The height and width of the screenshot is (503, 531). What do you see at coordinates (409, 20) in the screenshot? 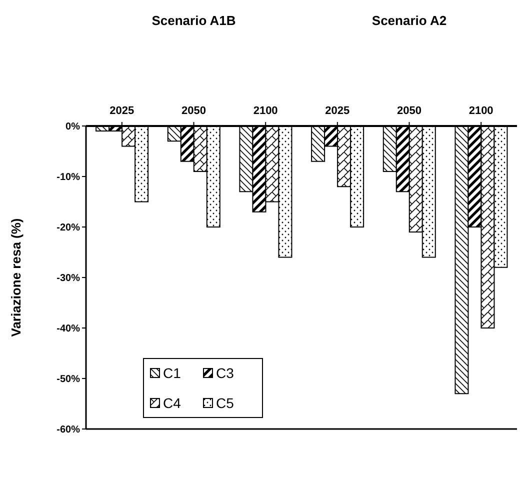
I see `text: Scenario A2` at bounding box center [409, 20].